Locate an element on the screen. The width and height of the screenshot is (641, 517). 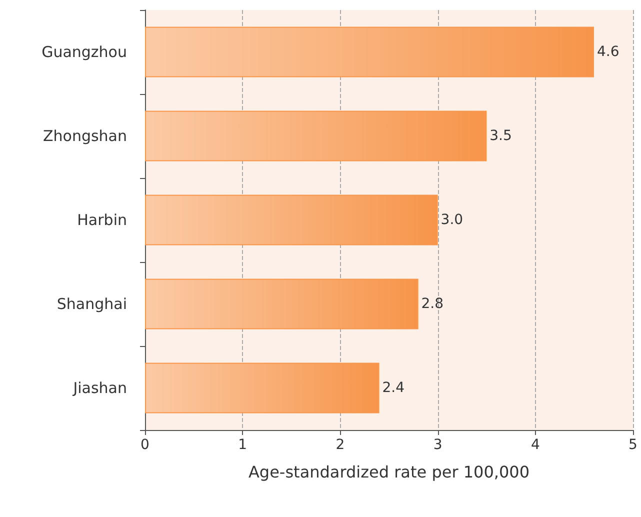
x-axis-title: Age-standardized rate per 100,000 is located at coordinates (389, 472).